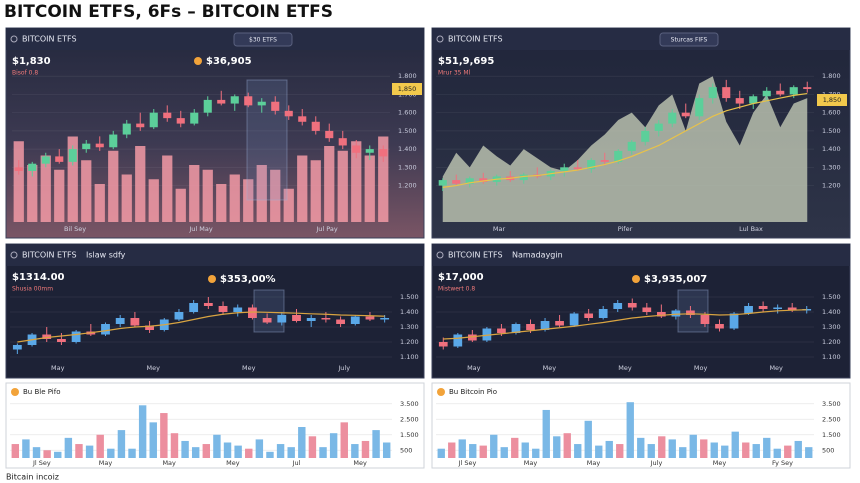 The width and height of the screenshot is (860, 483). Describe the element at coordinates (215, 311) in the screenshot. I see `panel` at that location.